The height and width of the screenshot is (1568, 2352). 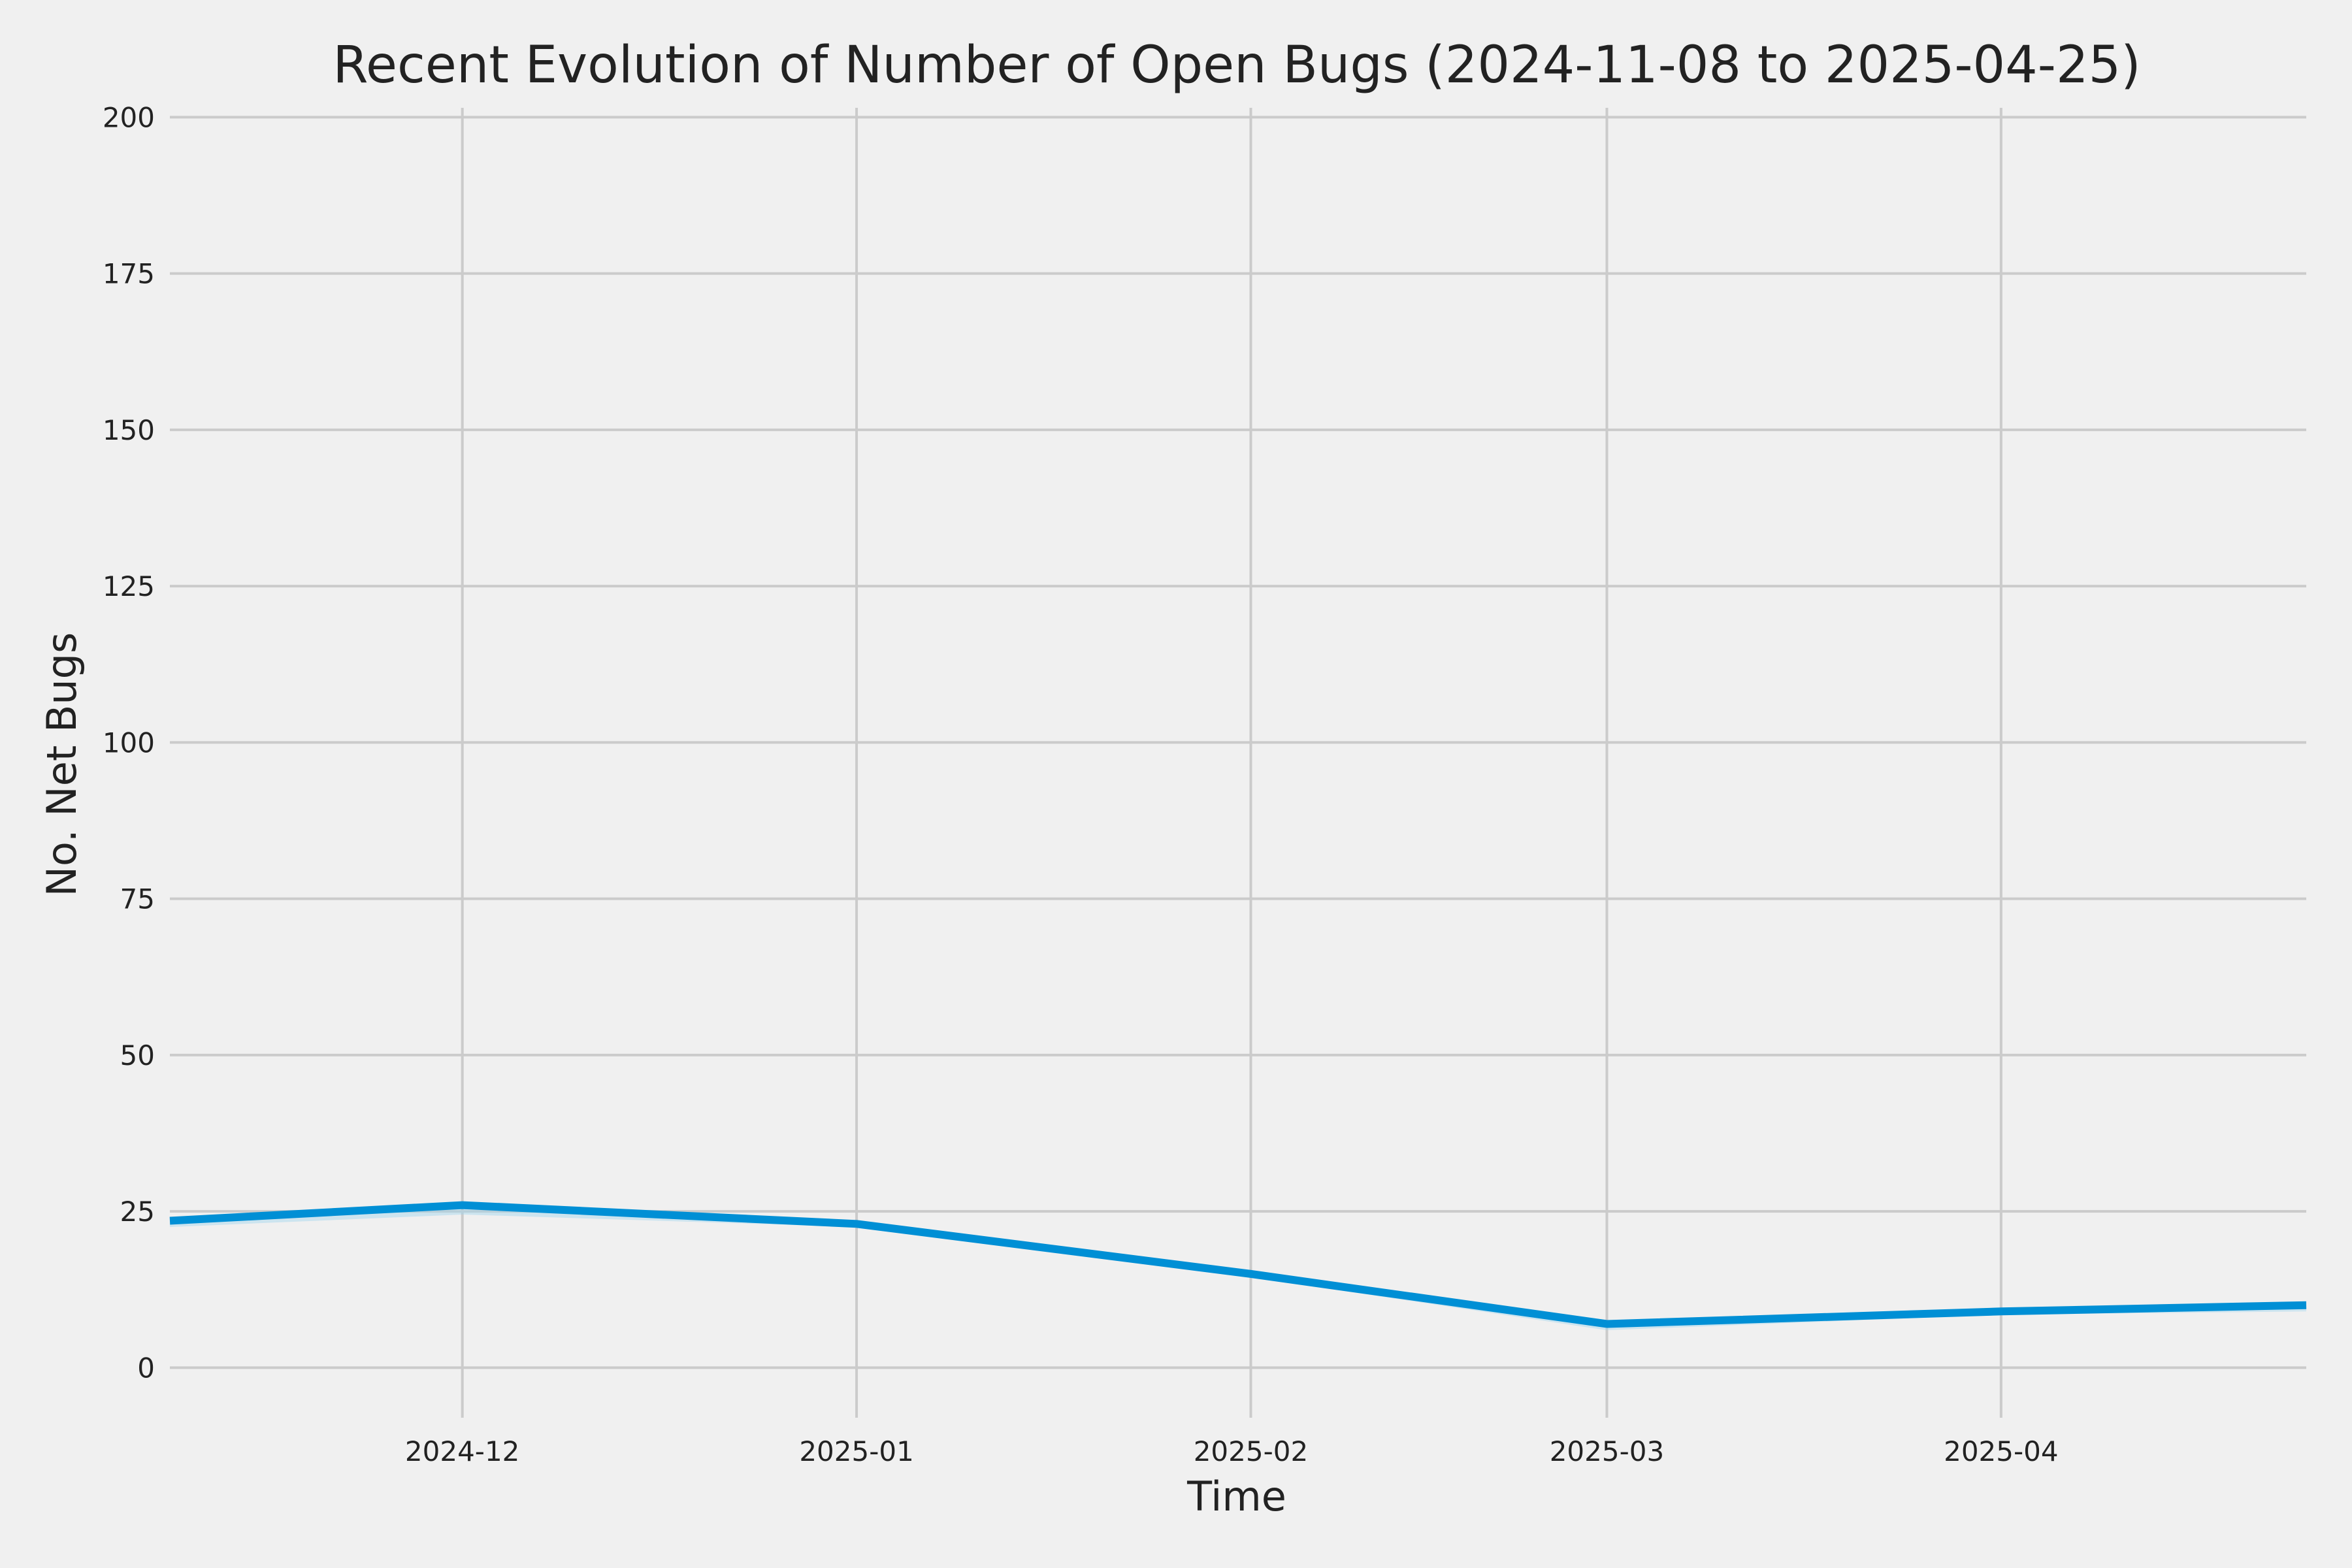 I want to click on series-line, so click(x=1238, y=1264).